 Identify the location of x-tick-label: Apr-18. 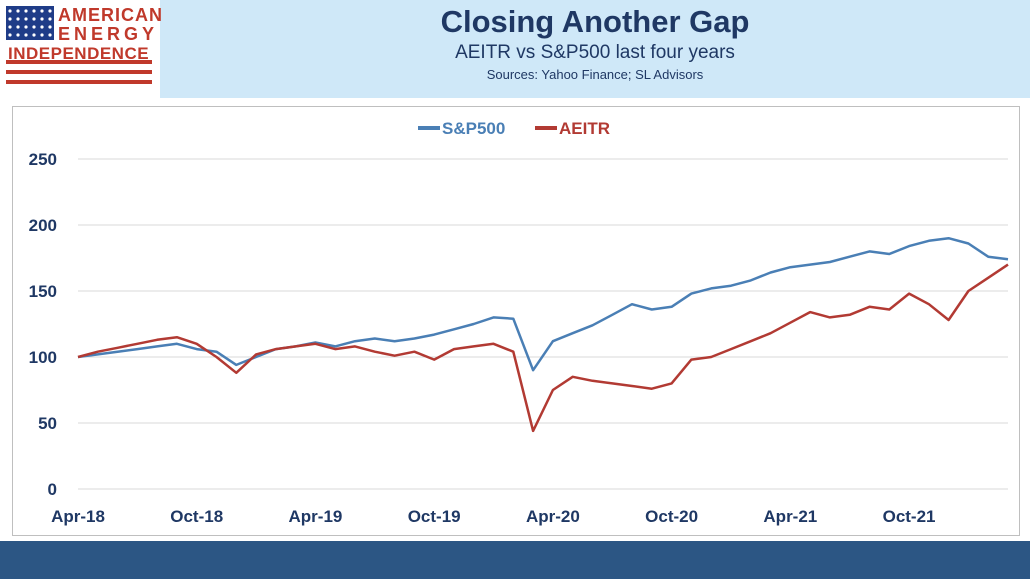
(78, 516).